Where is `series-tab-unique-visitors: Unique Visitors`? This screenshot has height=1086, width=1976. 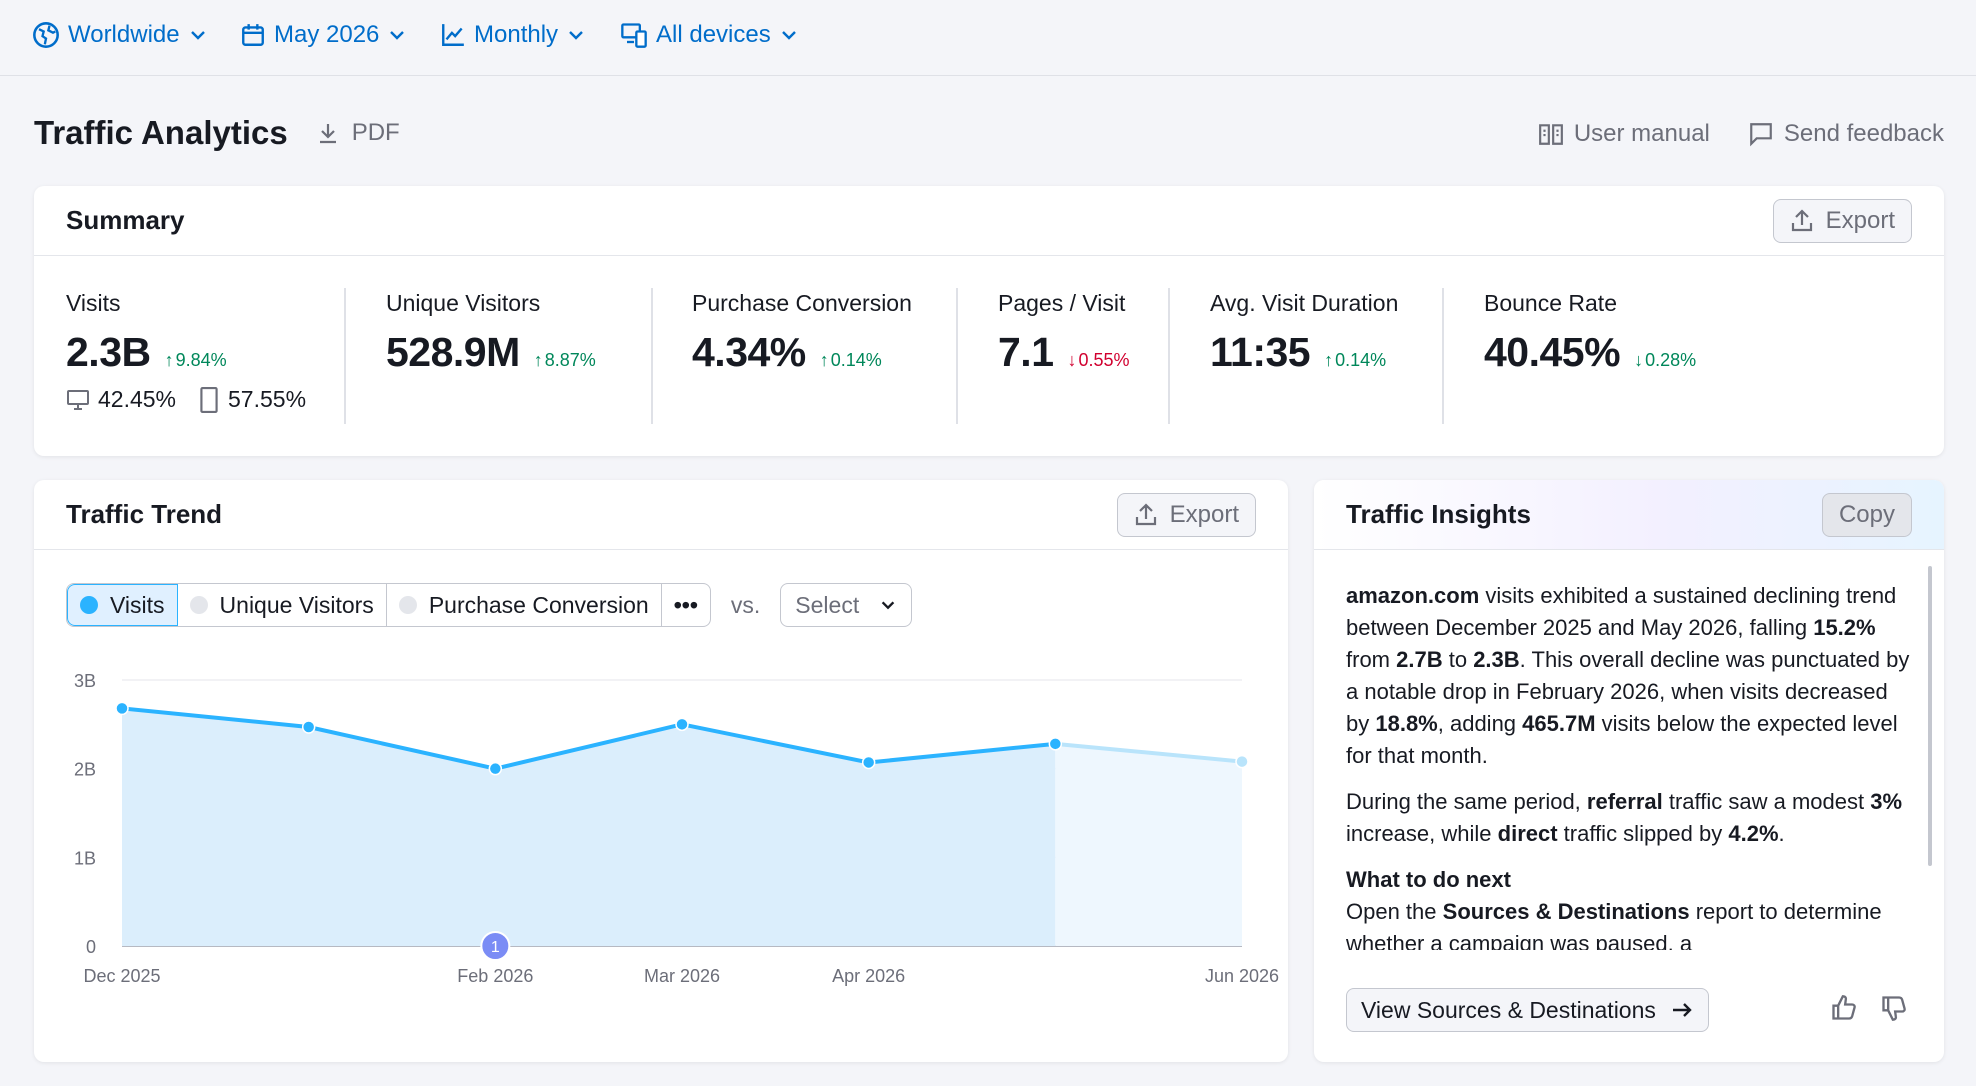
series-tab-unique-visitors: Unique Visitors is located at coordinates (282, 605).